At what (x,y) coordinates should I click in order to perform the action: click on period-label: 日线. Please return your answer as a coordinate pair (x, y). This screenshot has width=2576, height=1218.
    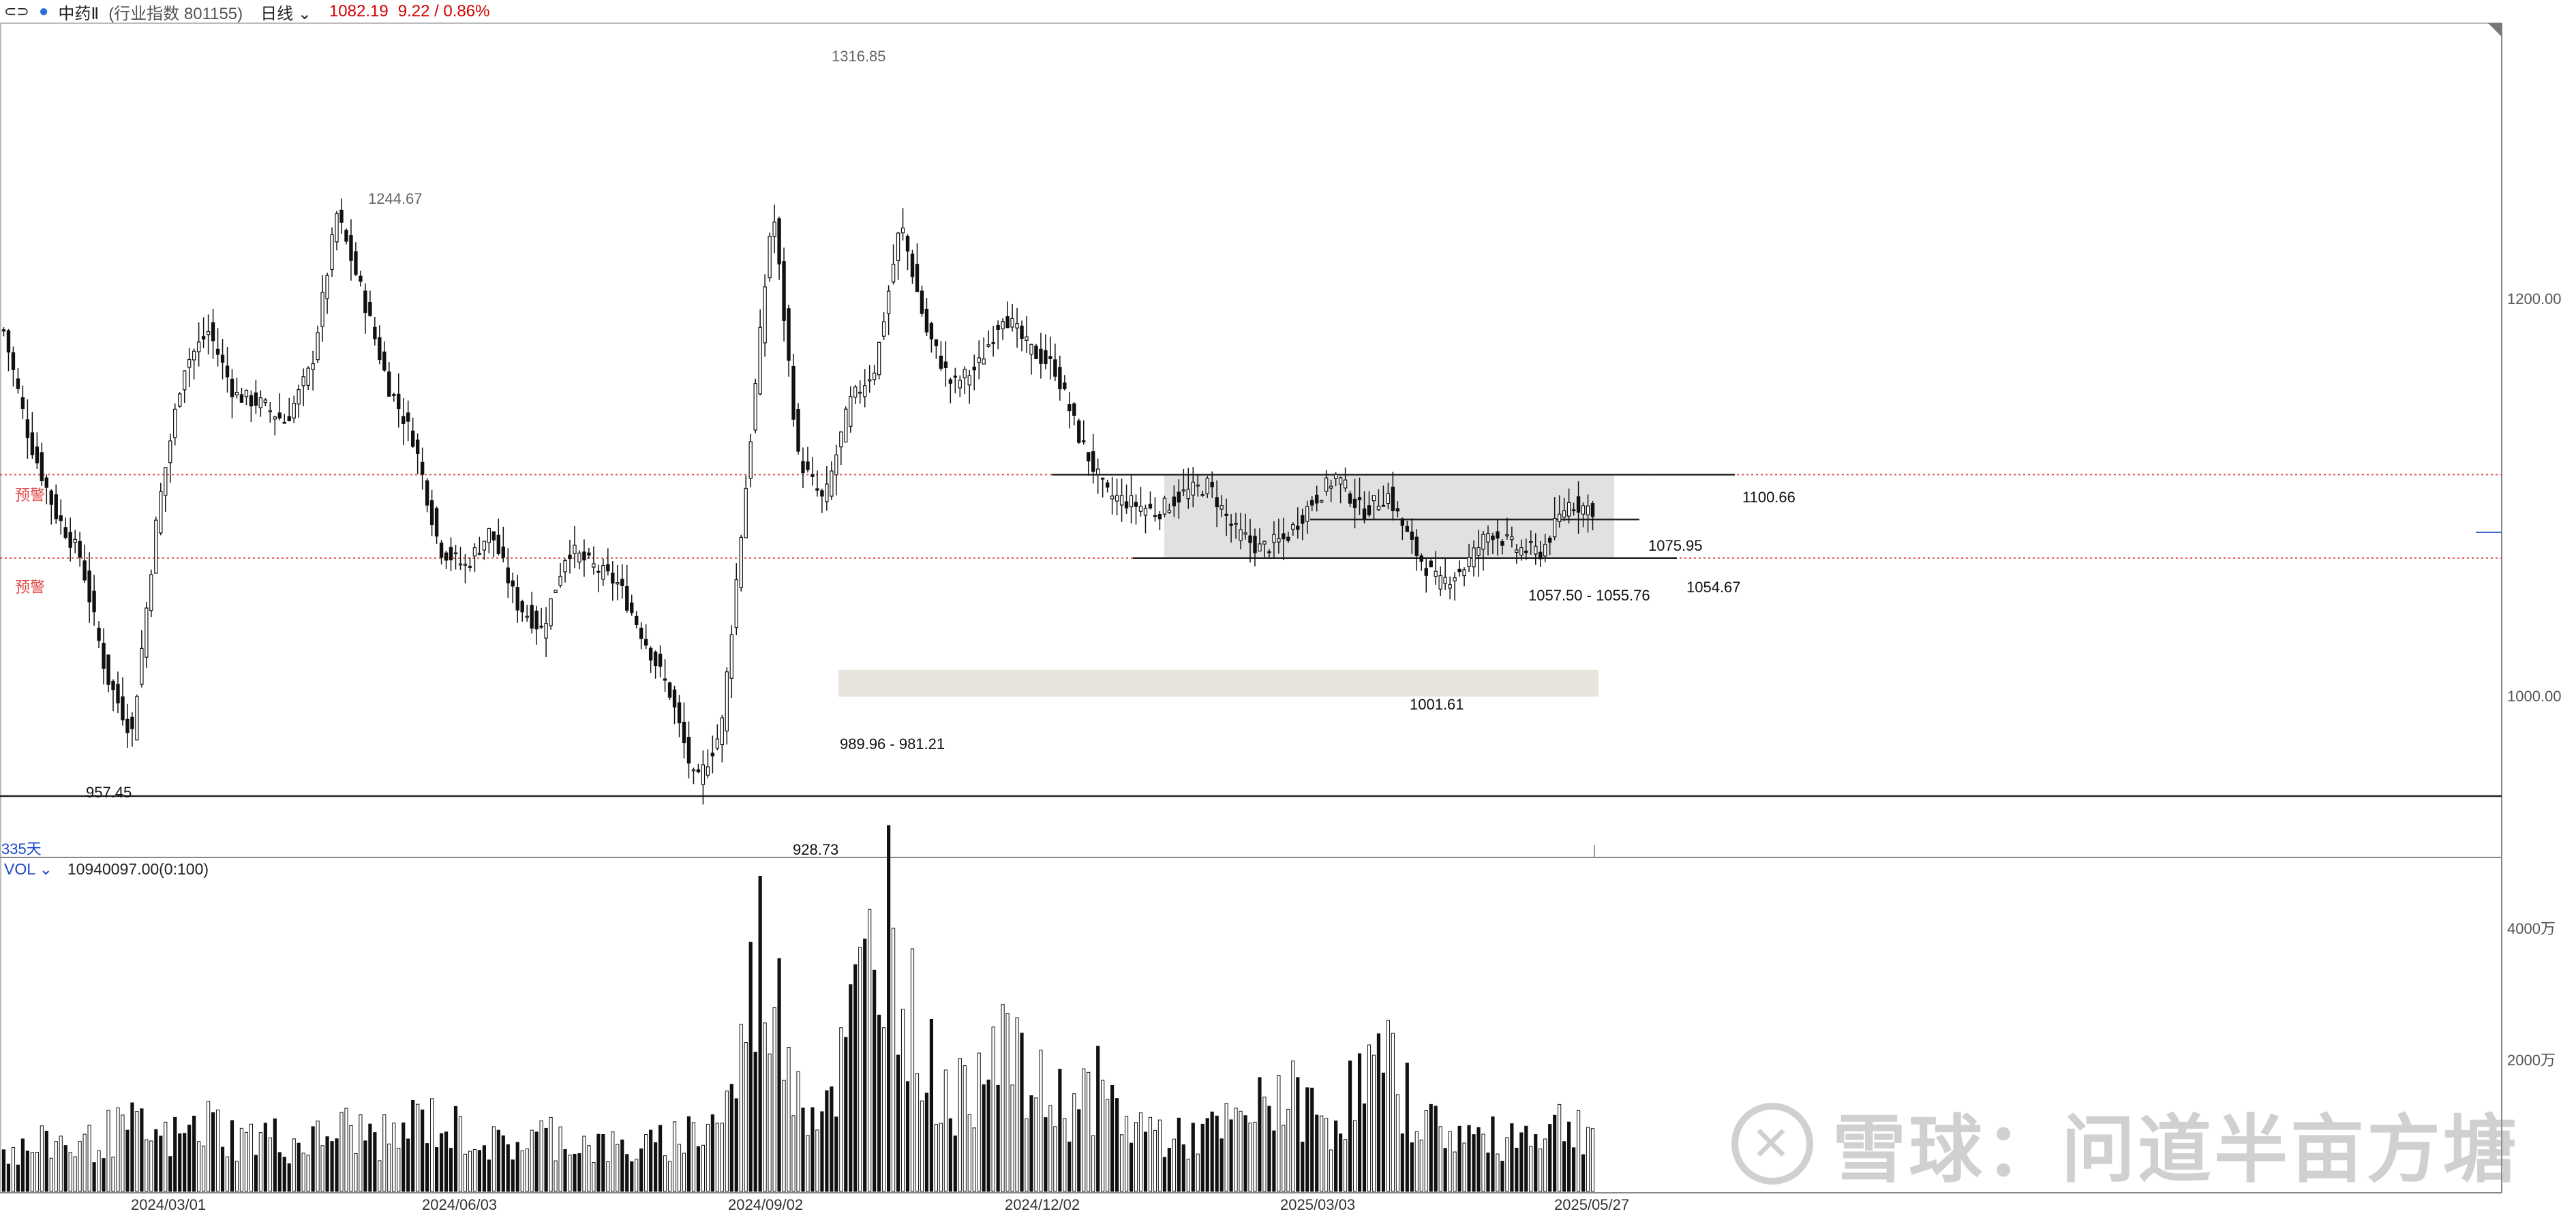
    Looking at the image, I should click on (277, 13).